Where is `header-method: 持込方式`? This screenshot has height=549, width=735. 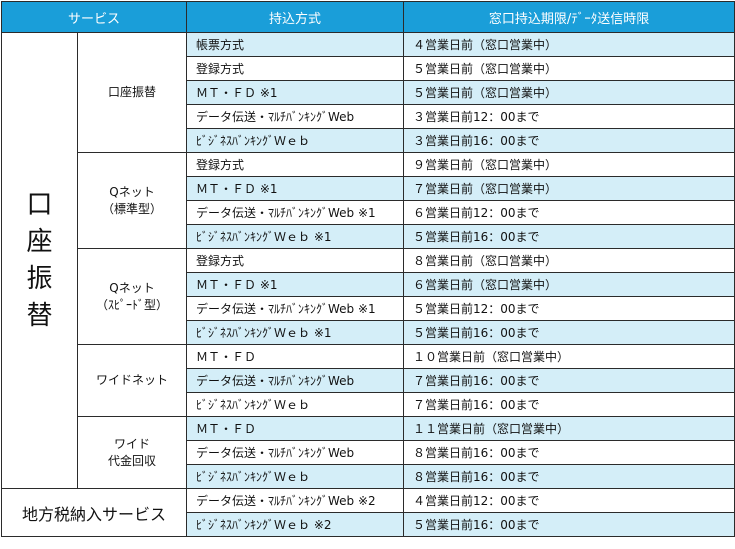 header-method: 持込方式 is located at coordinates (295, 17).